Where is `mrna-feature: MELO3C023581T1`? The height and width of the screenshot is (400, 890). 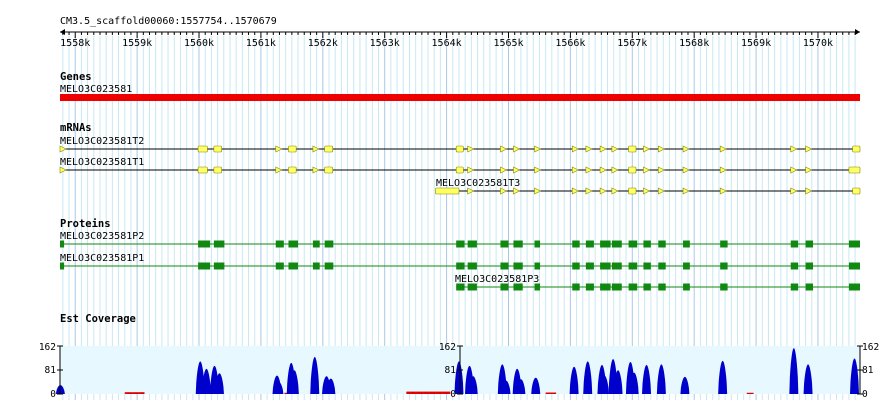 mrna-feature: MELO3C023581T1 is located at coordinates (460, 165).